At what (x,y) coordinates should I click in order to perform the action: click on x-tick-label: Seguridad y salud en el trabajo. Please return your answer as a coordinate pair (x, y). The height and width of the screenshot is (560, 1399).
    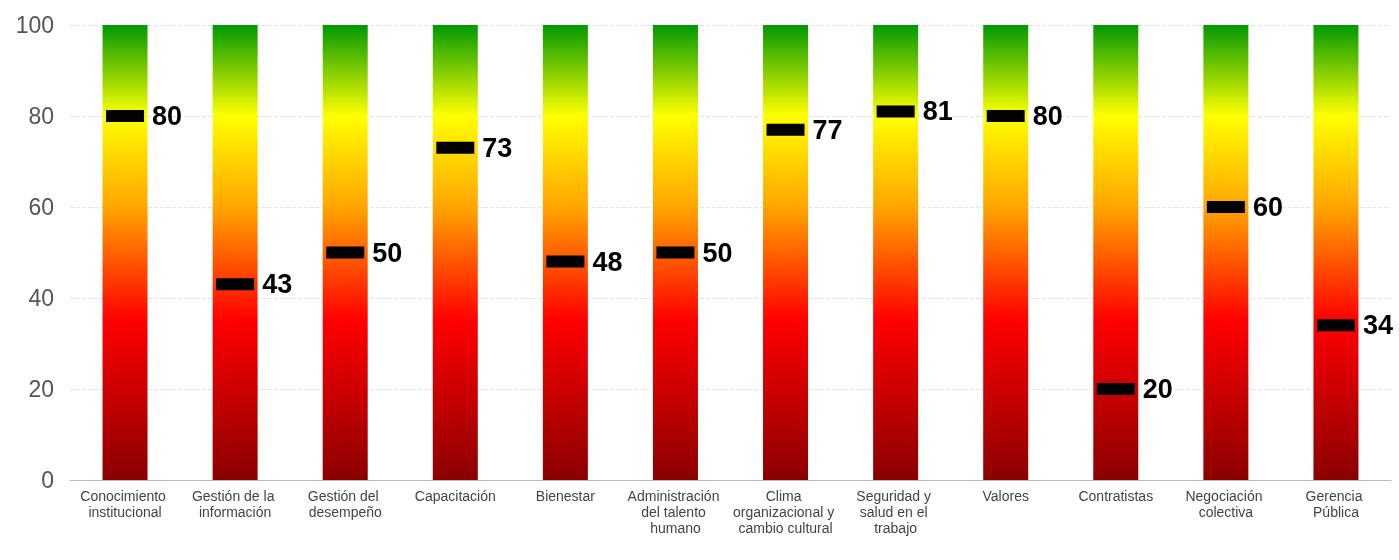
    Looking at the image, I should click on (895, 512).